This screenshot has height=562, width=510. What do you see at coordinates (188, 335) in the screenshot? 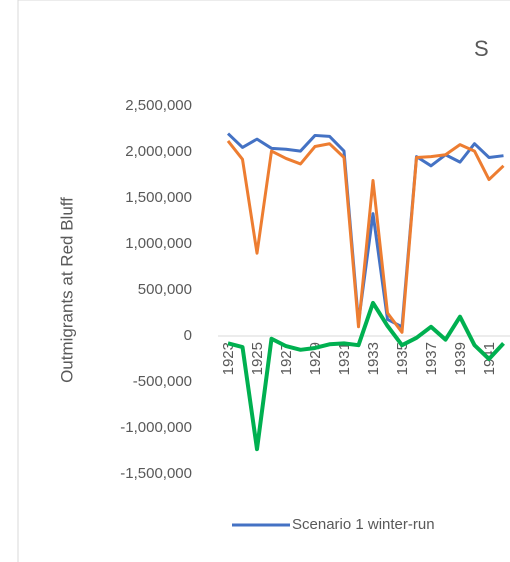
I see `y-tick-label: 0` at bounding box center [188, 335].